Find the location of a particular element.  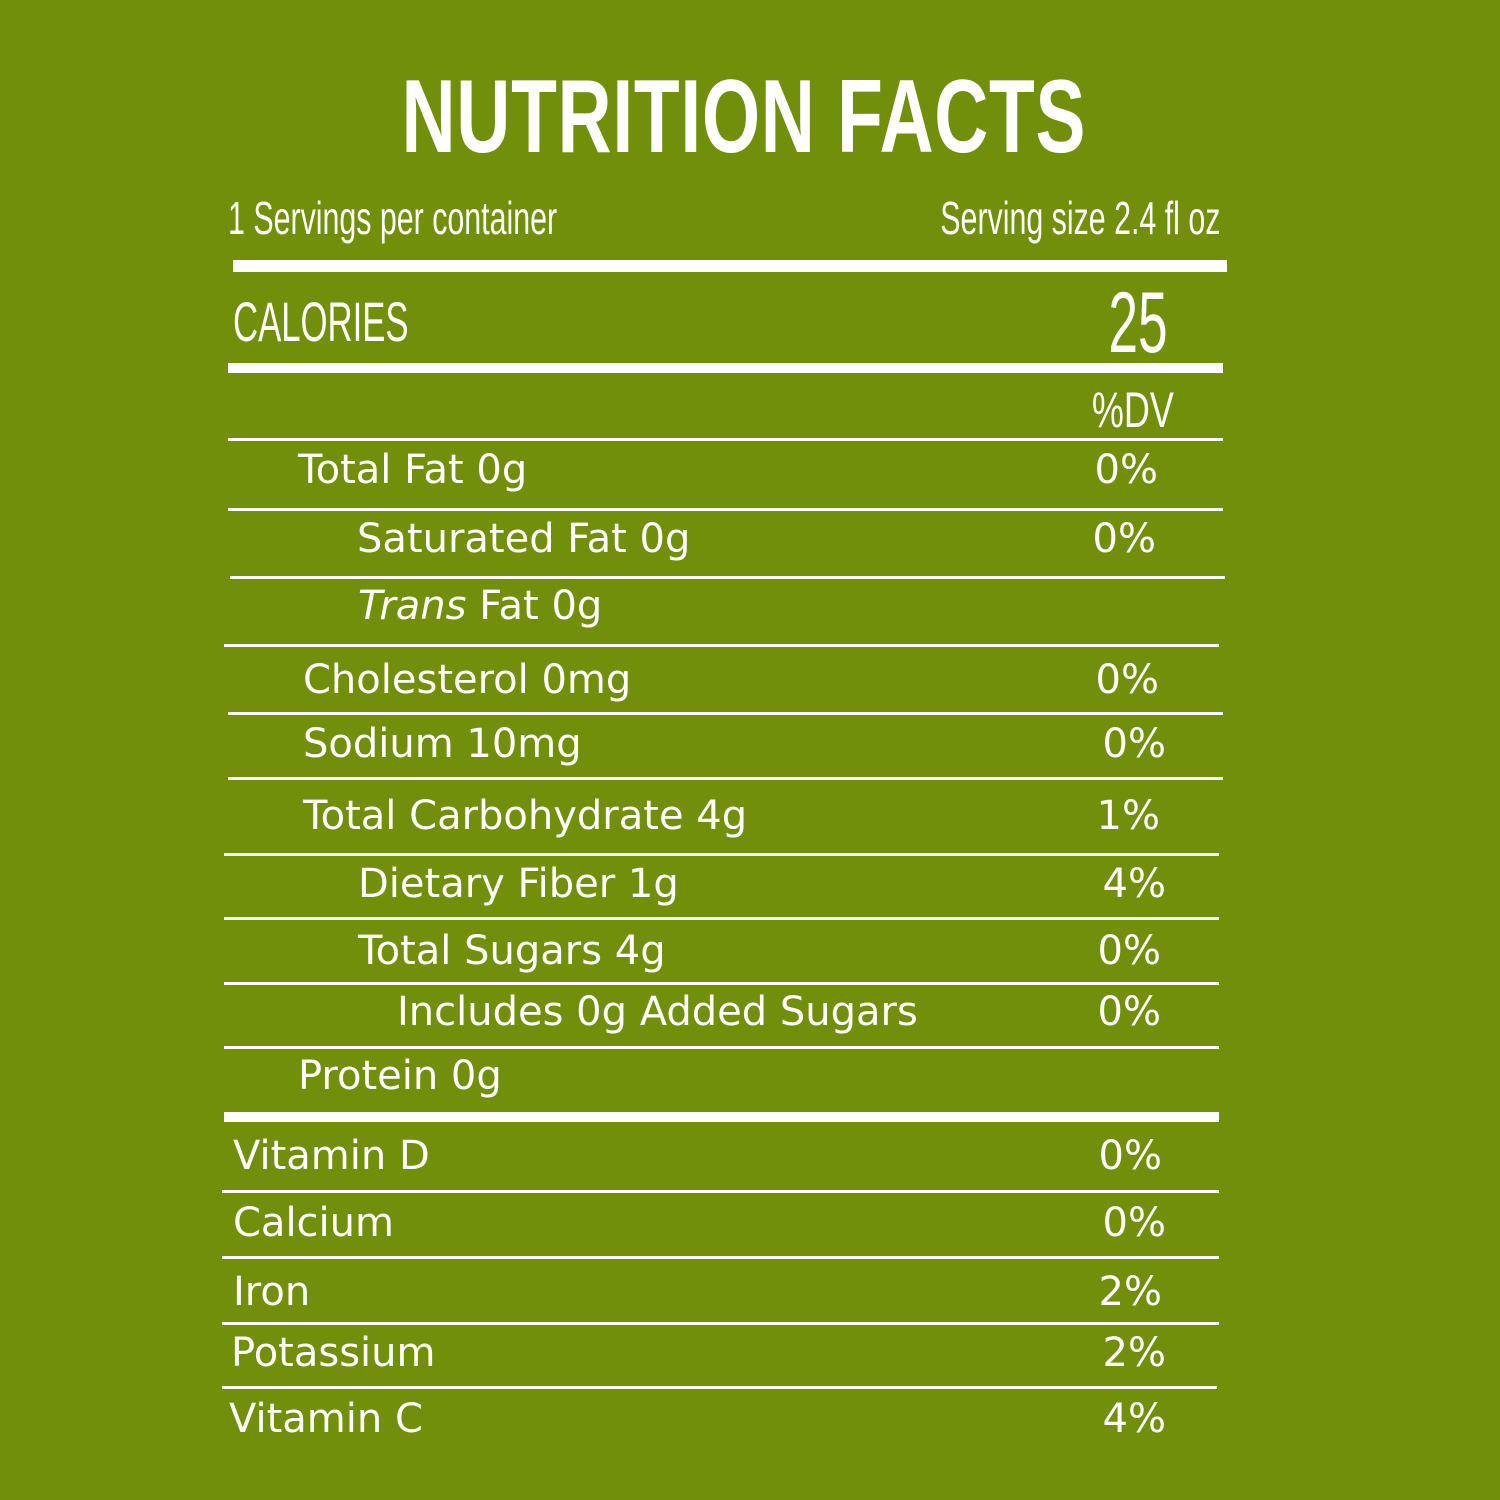

vitamin-label: Vitamin C is located at coordinates (326, 1419).